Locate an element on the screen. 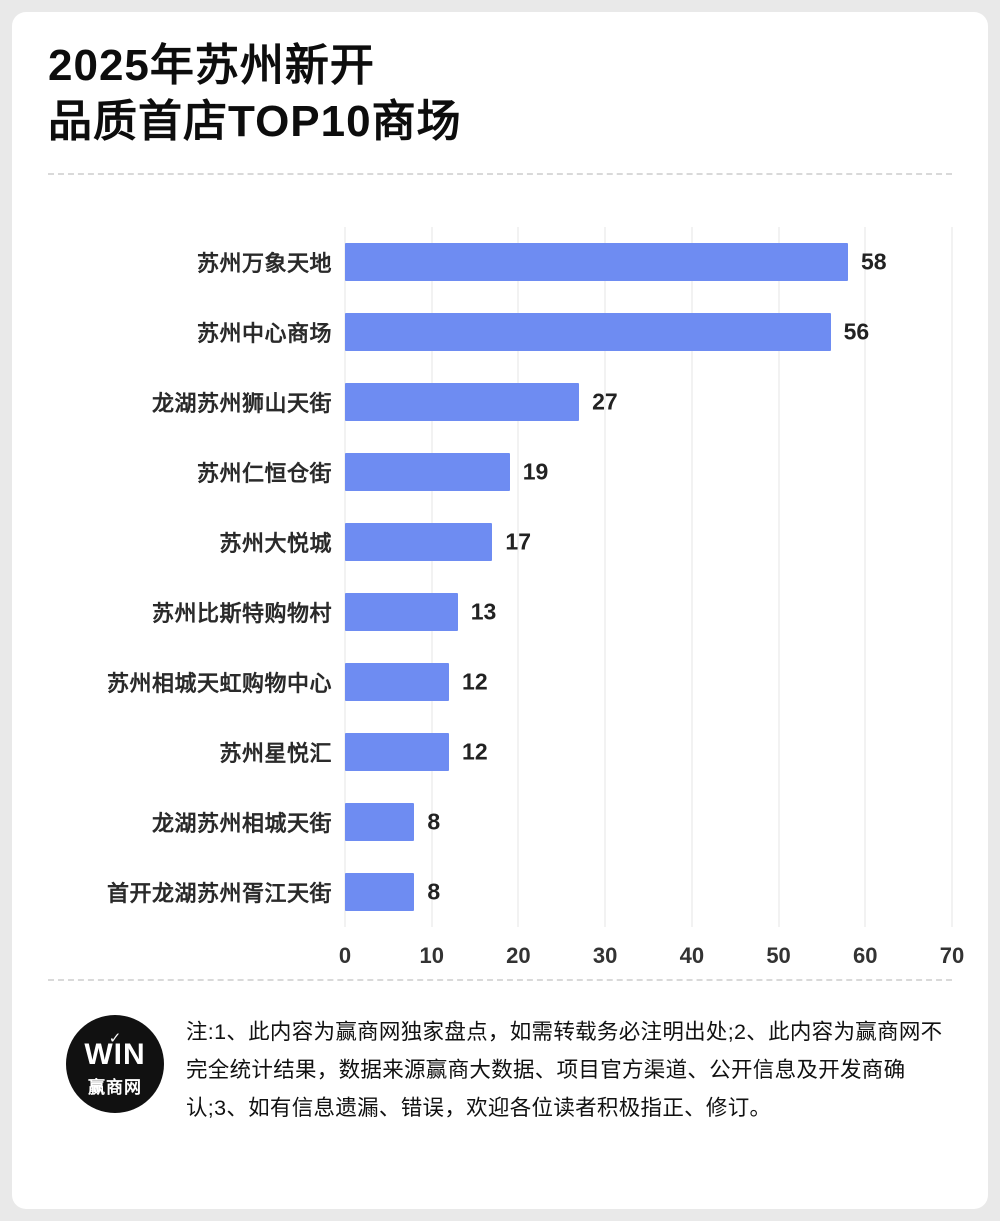 The image size is (1000, 1221). bar-row: 苏州中心商场 56 is located at coordinates (500, 332).